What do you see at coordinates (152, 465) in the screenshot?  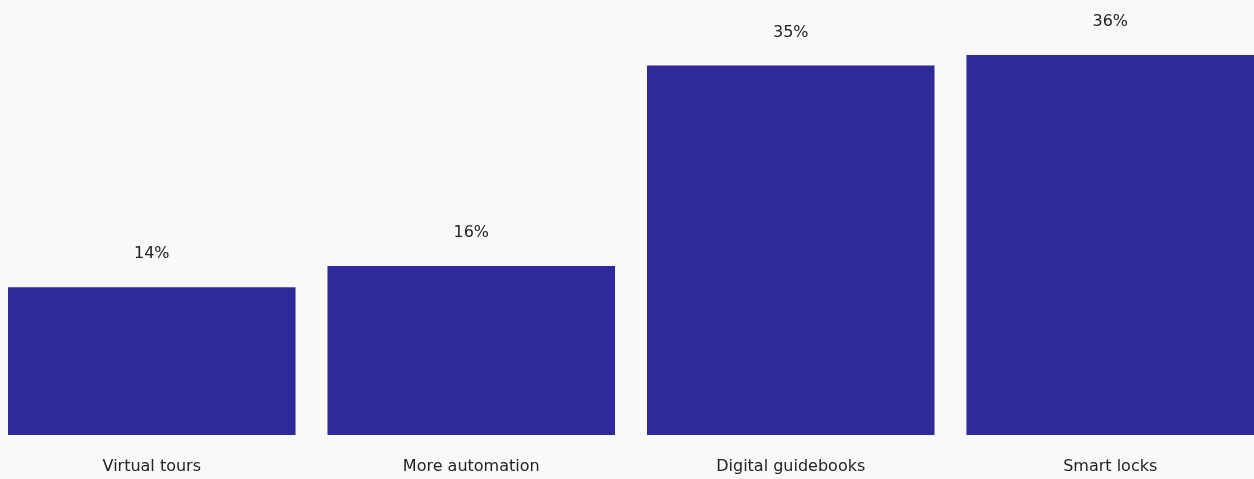 I see `x-tick-label: Virtual tours` at bounding box center [152, 465].